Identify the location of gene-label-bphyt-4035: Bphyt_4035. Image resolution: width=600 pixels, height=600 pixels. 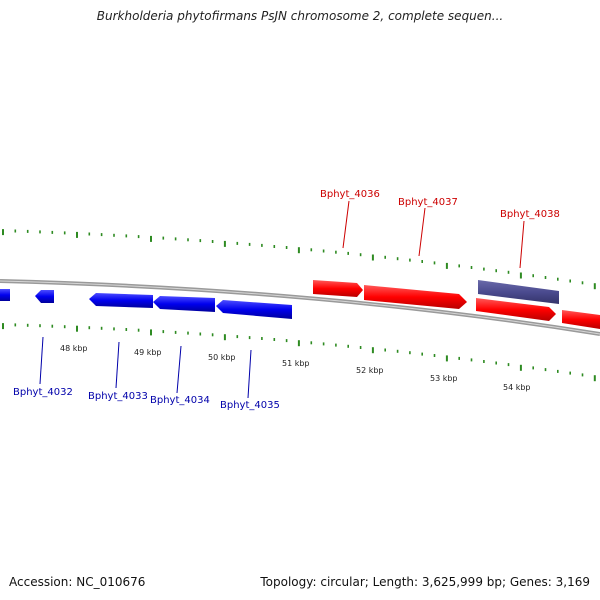
(250, 405).